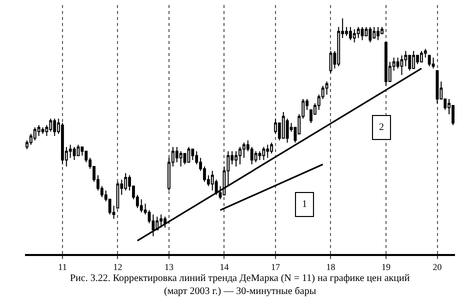  What do you see at coordinates (240, 291) in the screenshot?
I see `text: (март 2003 г.) — 30-минутные бары` at bounding box center [240, 291].